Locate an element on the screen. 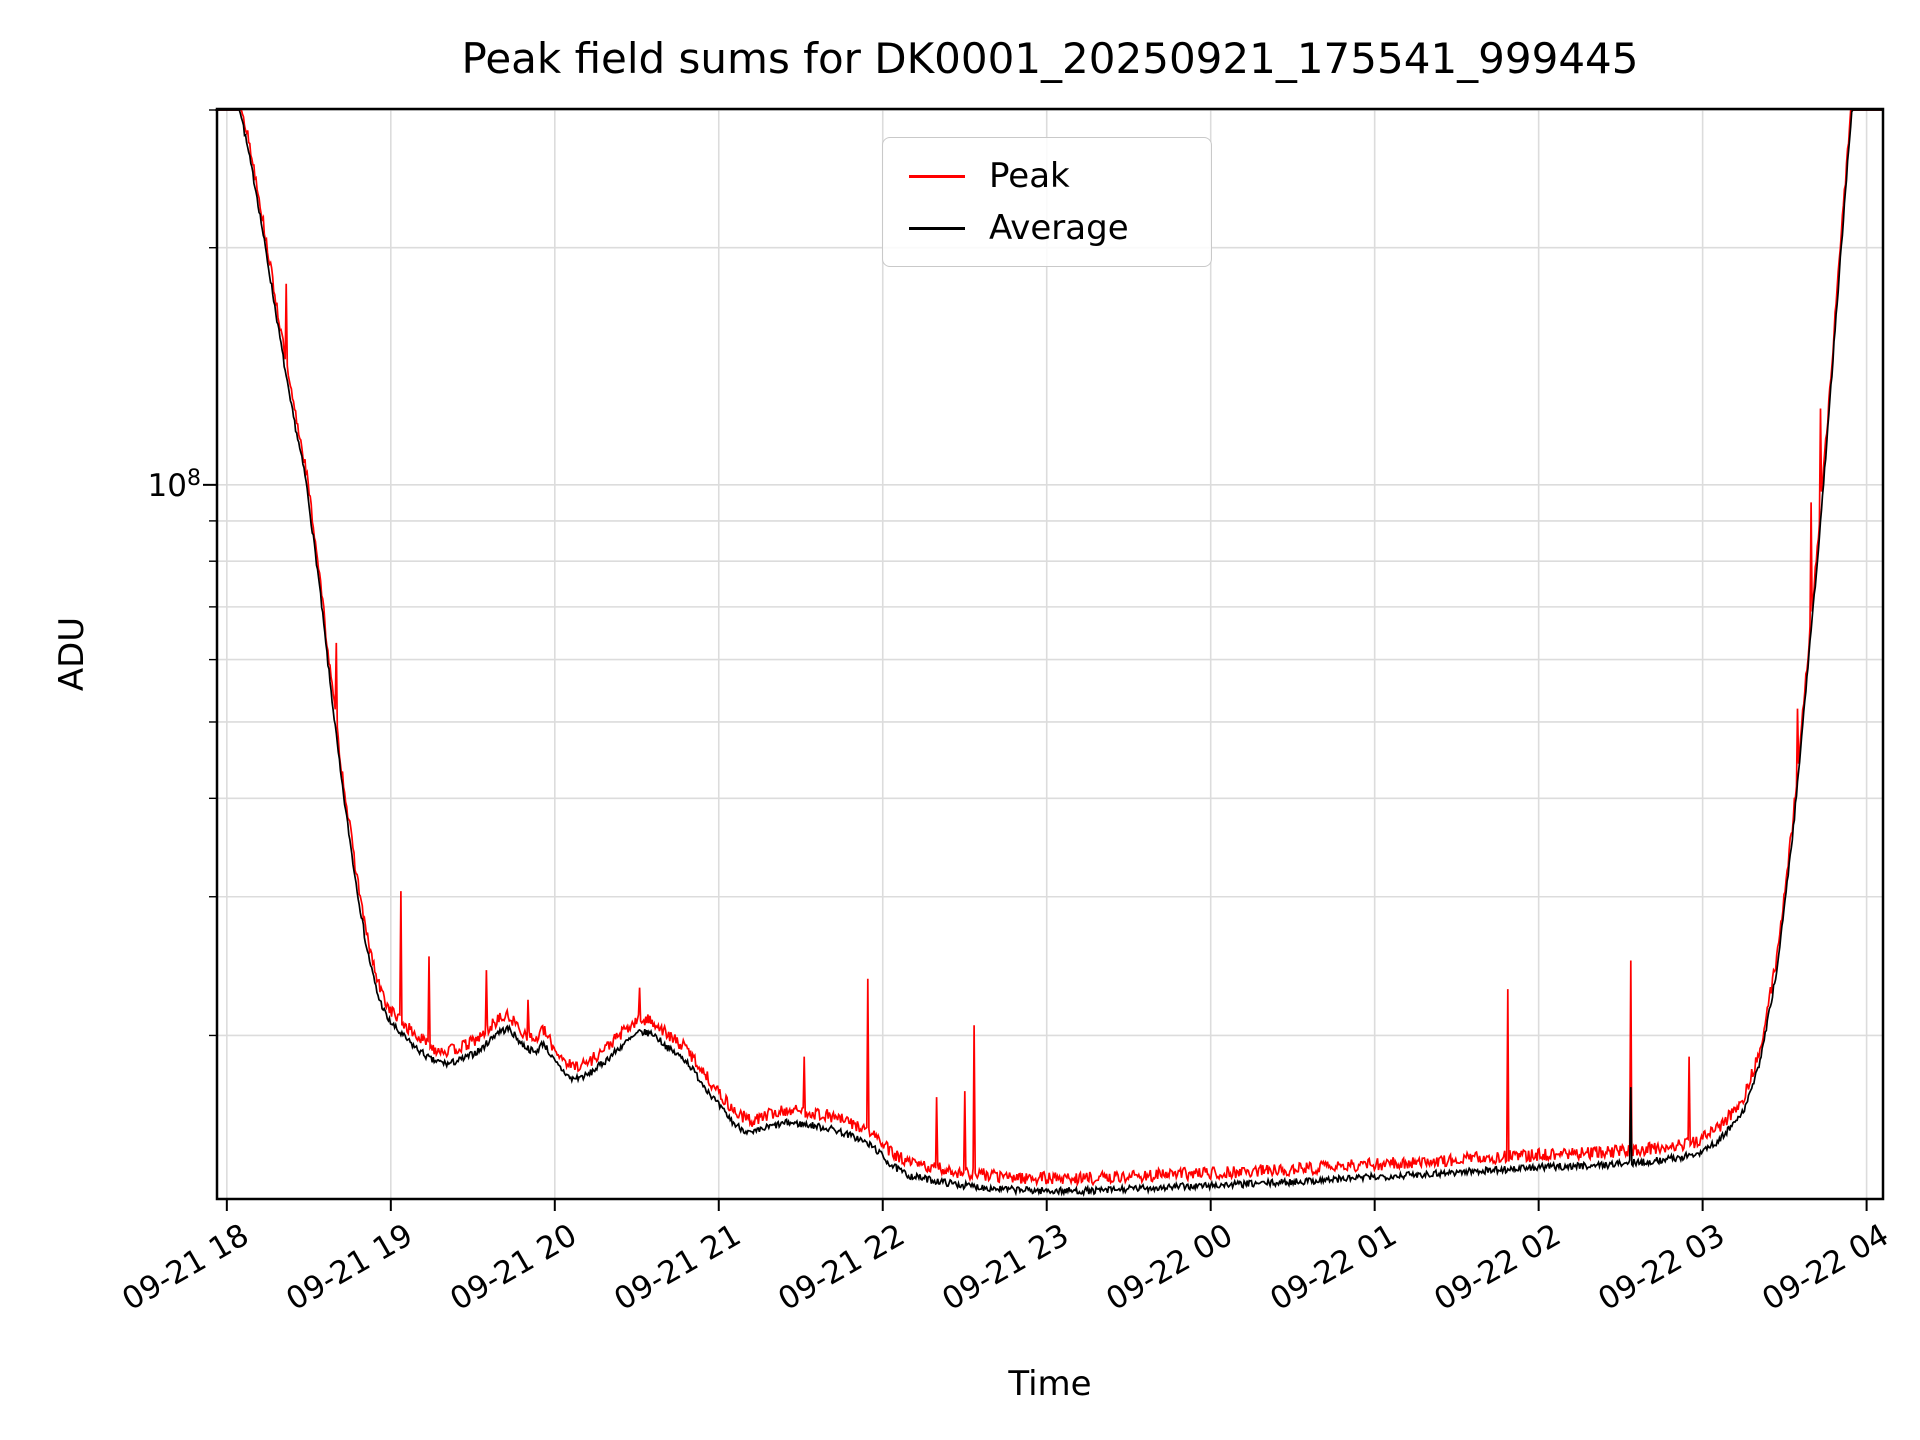 This screenshot has height=1440, width=1920. legend-entry-average: Average is located at coordinates (1047, 228).